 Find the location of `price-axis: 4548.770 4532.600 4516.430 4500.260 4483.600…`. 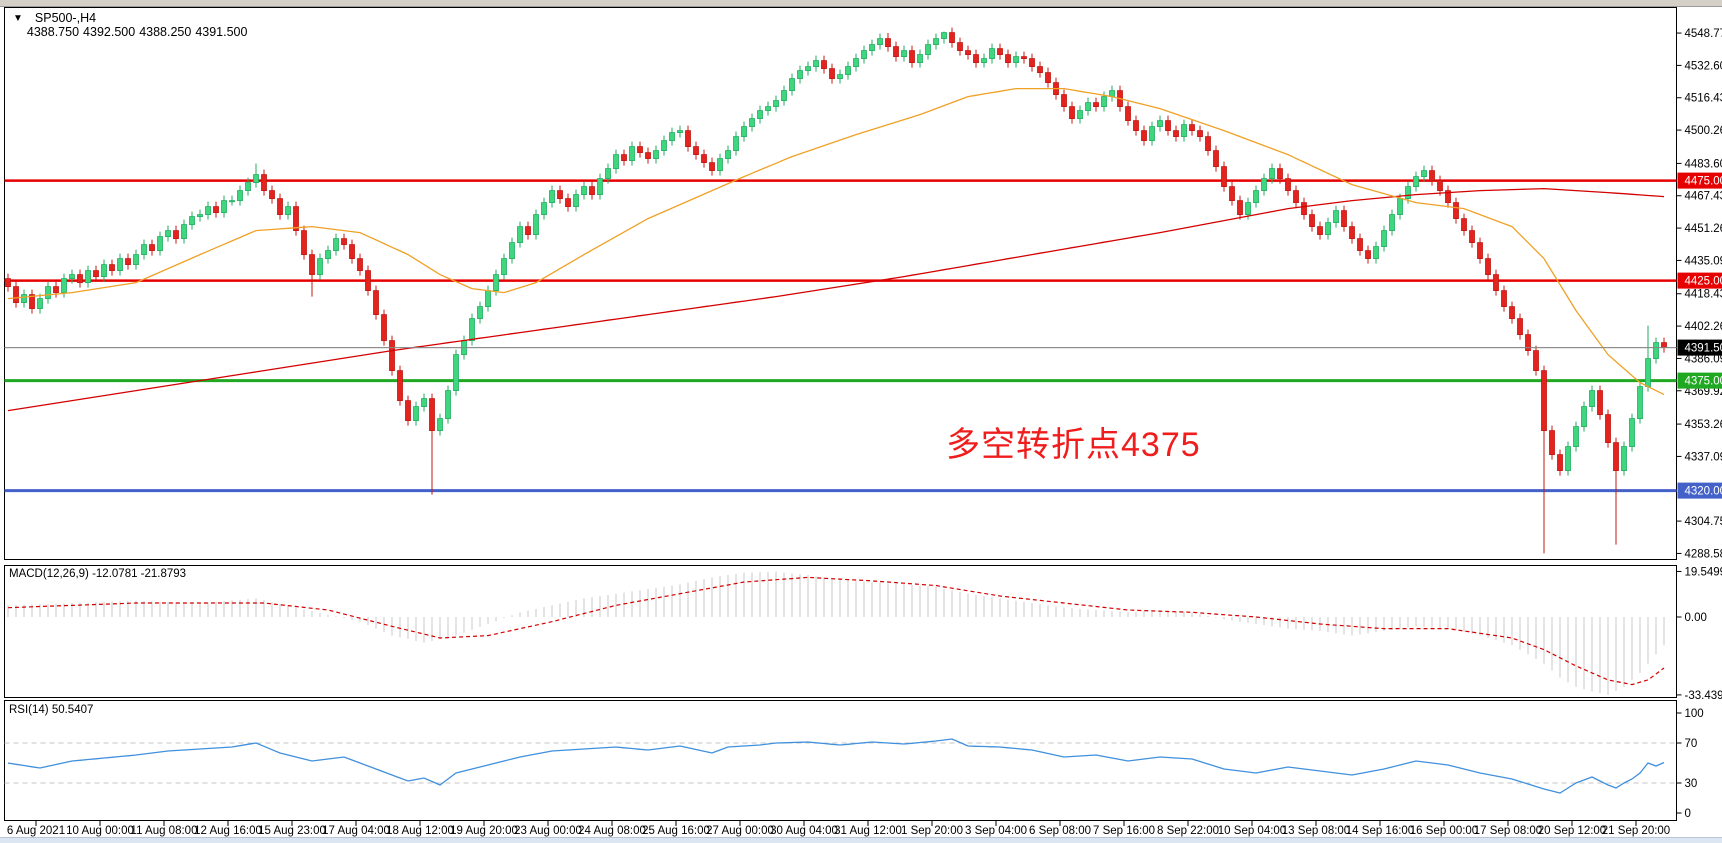

price-axis: 4548.770 4532.600 4516.430 4500.260 4483.600… is located at coordinates (1699, 424).